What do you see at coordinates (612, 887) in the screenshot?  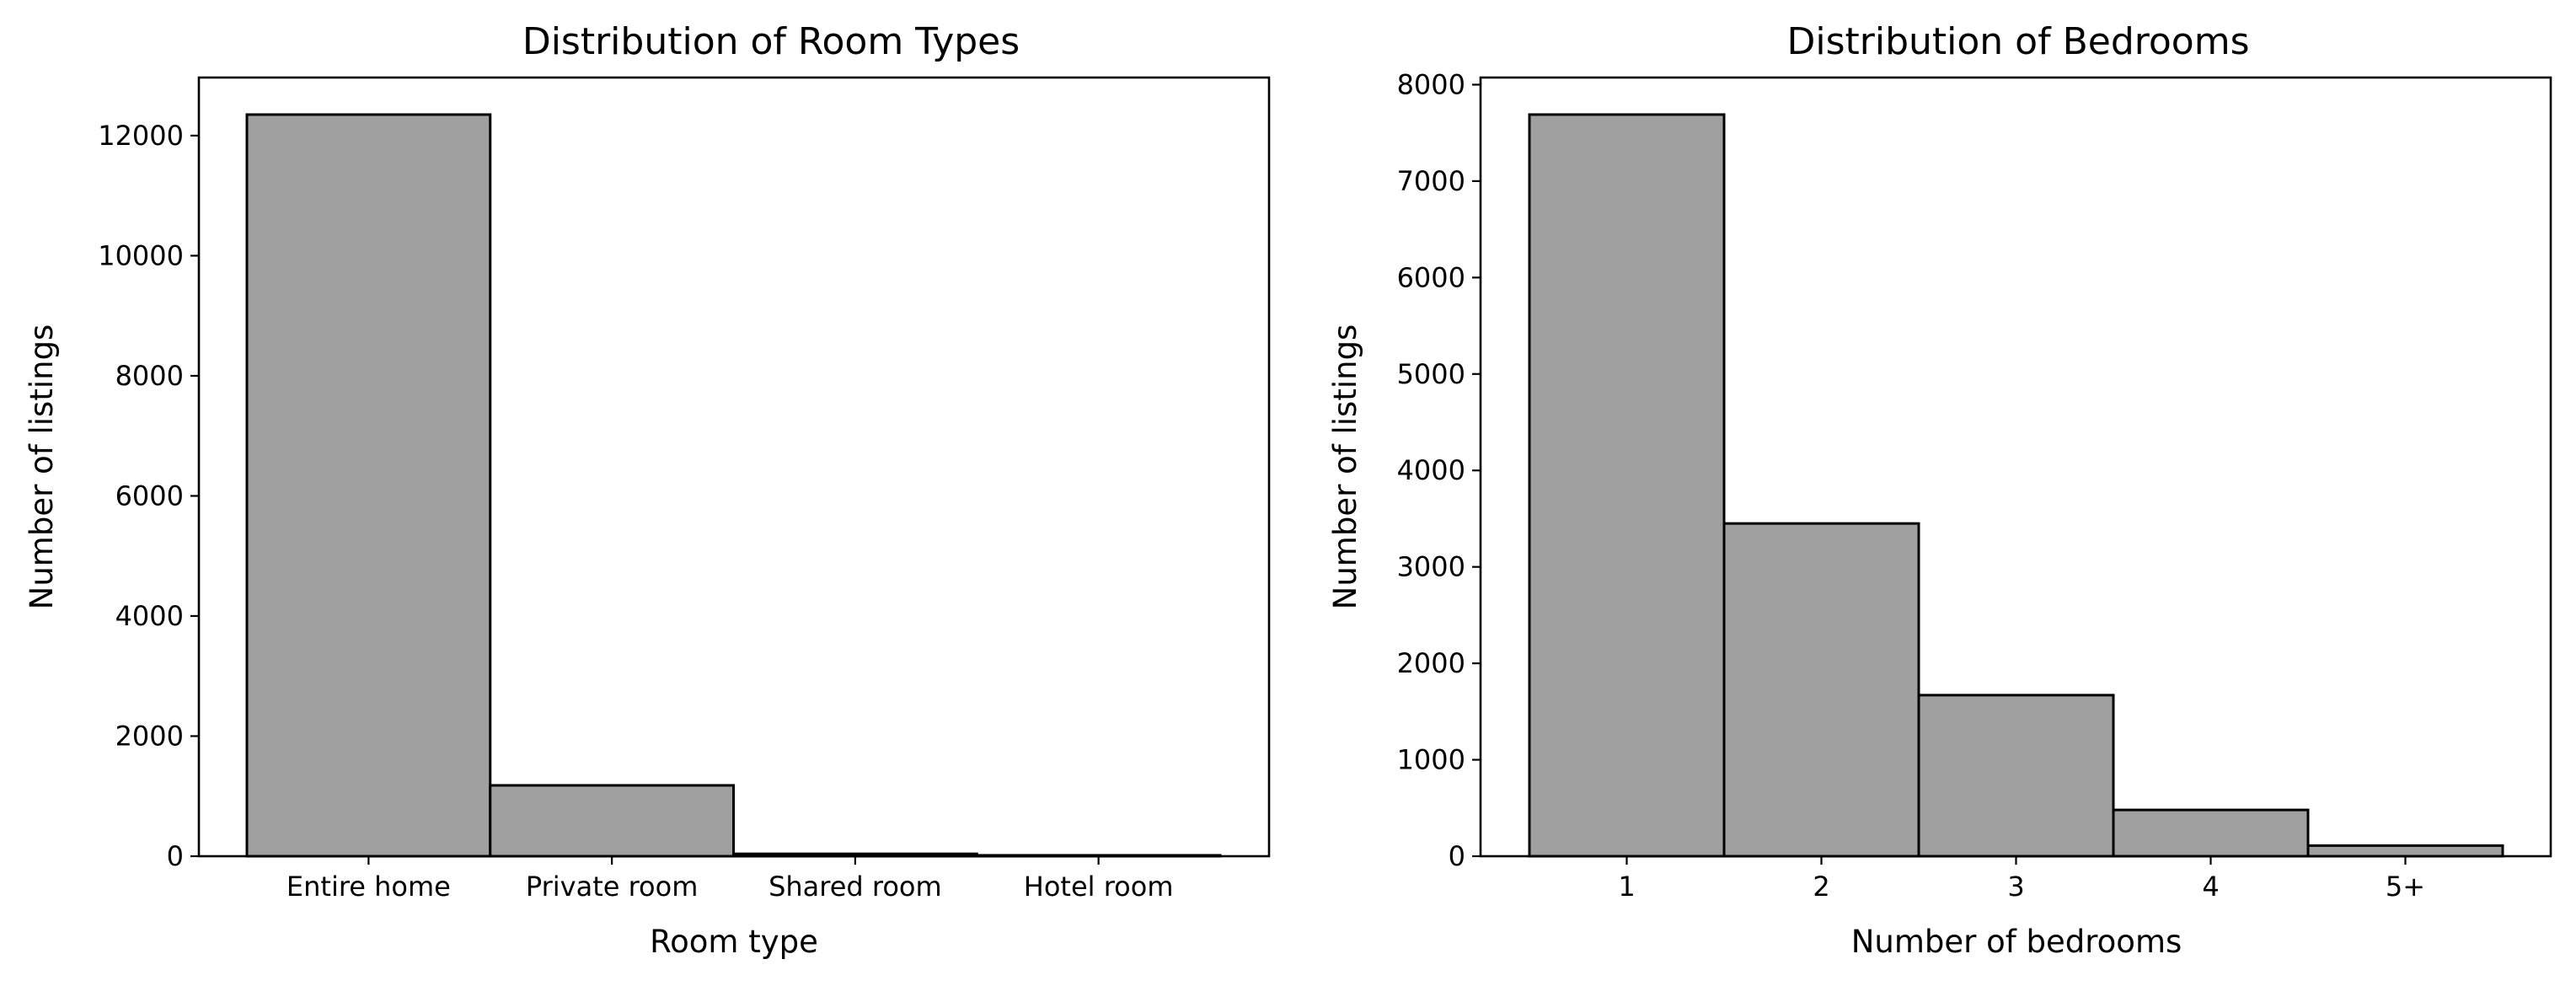 I see `x-tick-label: Private room` at bounding box center [612, 887].